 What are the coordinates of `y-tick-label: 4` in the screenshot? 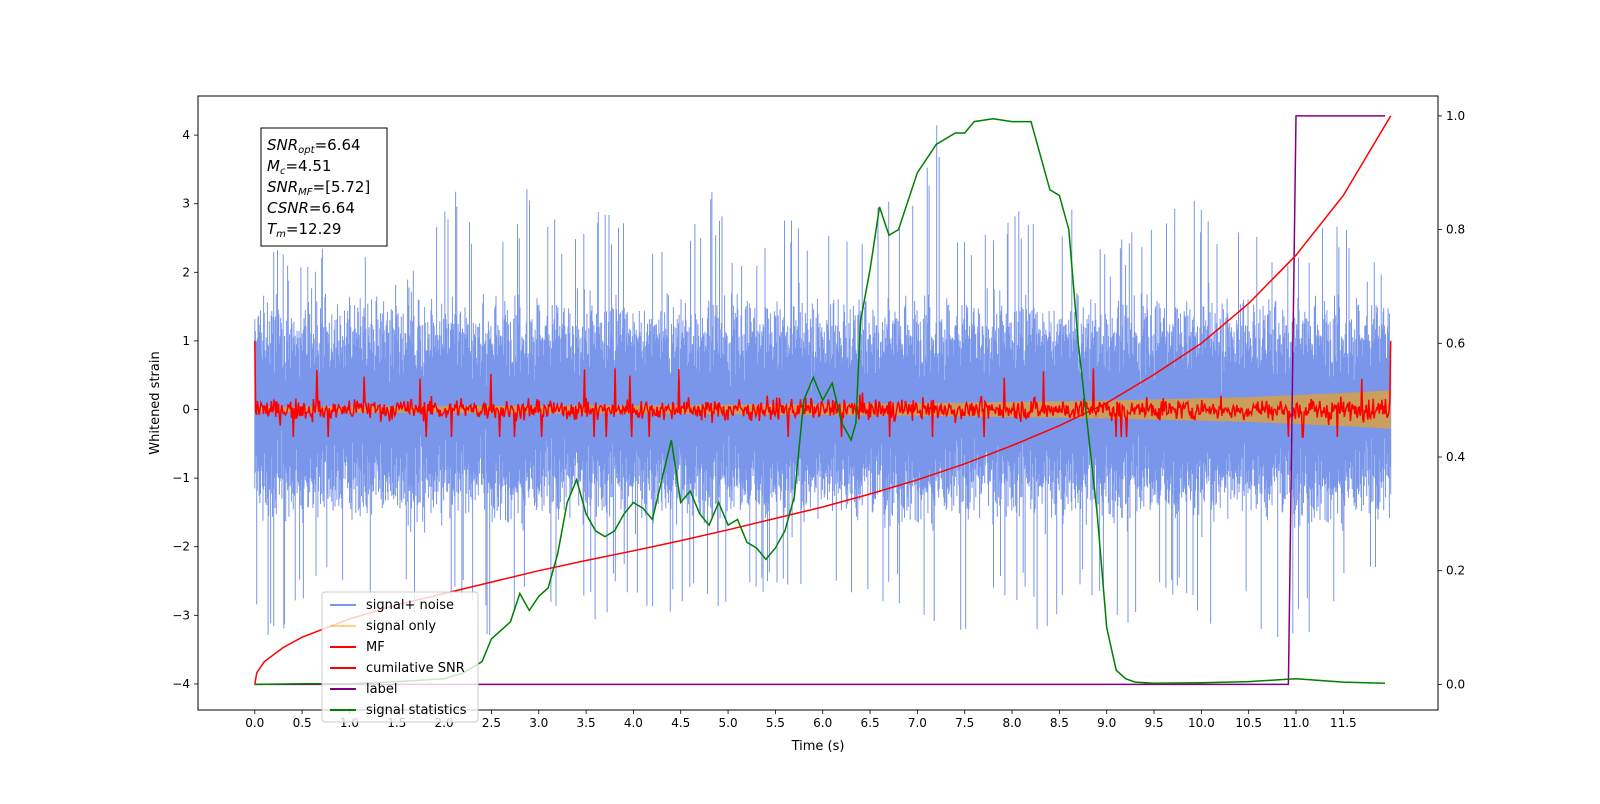 It's located at (186, 135).